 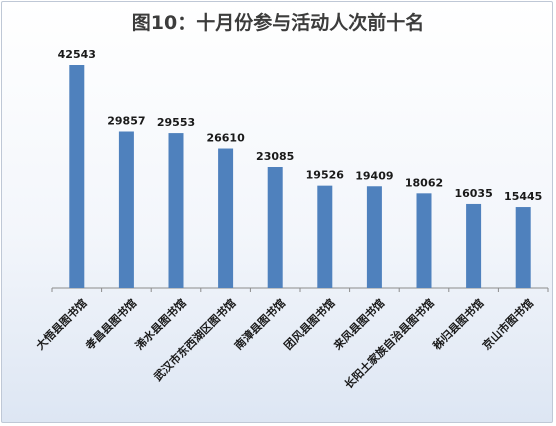 What do you see at coordinates (325, 175) in the screenshot?
I see `data-label-6: 19526` at bounding box center [325, 175].